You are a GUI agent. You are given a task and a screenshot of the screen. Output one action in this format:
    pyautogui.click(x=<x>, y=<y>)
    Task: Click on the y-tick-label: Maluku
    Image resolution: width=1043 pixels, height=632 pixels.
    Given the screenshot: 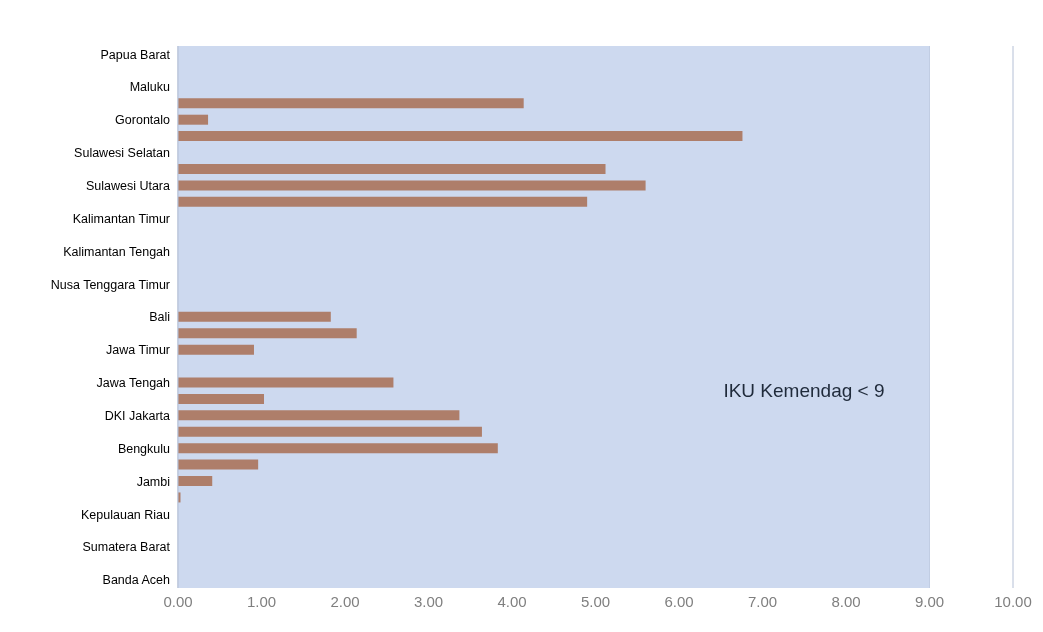 What is the action you would take?
    pyautogui.click(x=150, y=87)
    